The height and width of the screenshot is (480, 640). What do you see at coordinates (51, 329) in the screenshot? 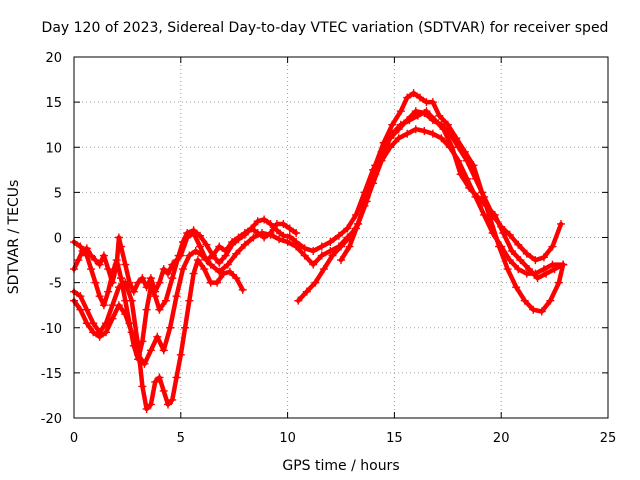
I see `y-tick-label: -10` at bounding box center [51, 329].